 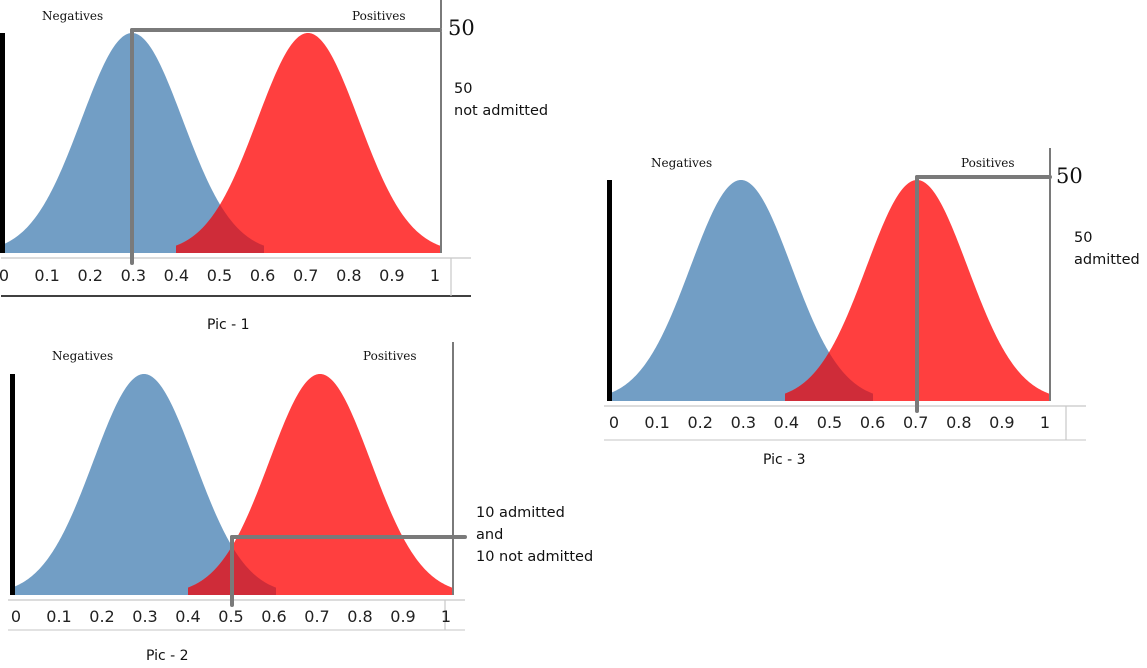 What do you see at coordinates (501, 111) in the screenshot?
I see `annotation-line-2: not admitted` at bounding box center [501, 111].